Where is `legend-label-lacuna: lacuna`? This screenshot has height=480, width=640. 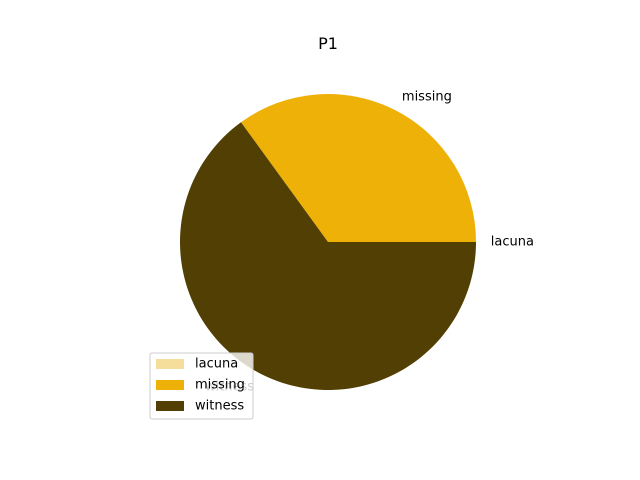
legend-label-lacuna: lacuna is located at coordinates (216, 364).